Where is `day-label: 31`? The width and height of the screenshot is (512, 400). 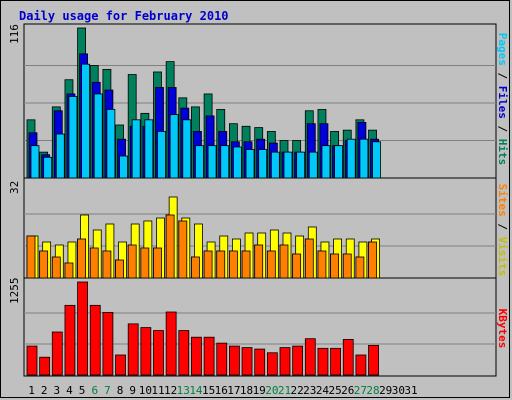
day-label: 31 is located at coordinates (410, 390).